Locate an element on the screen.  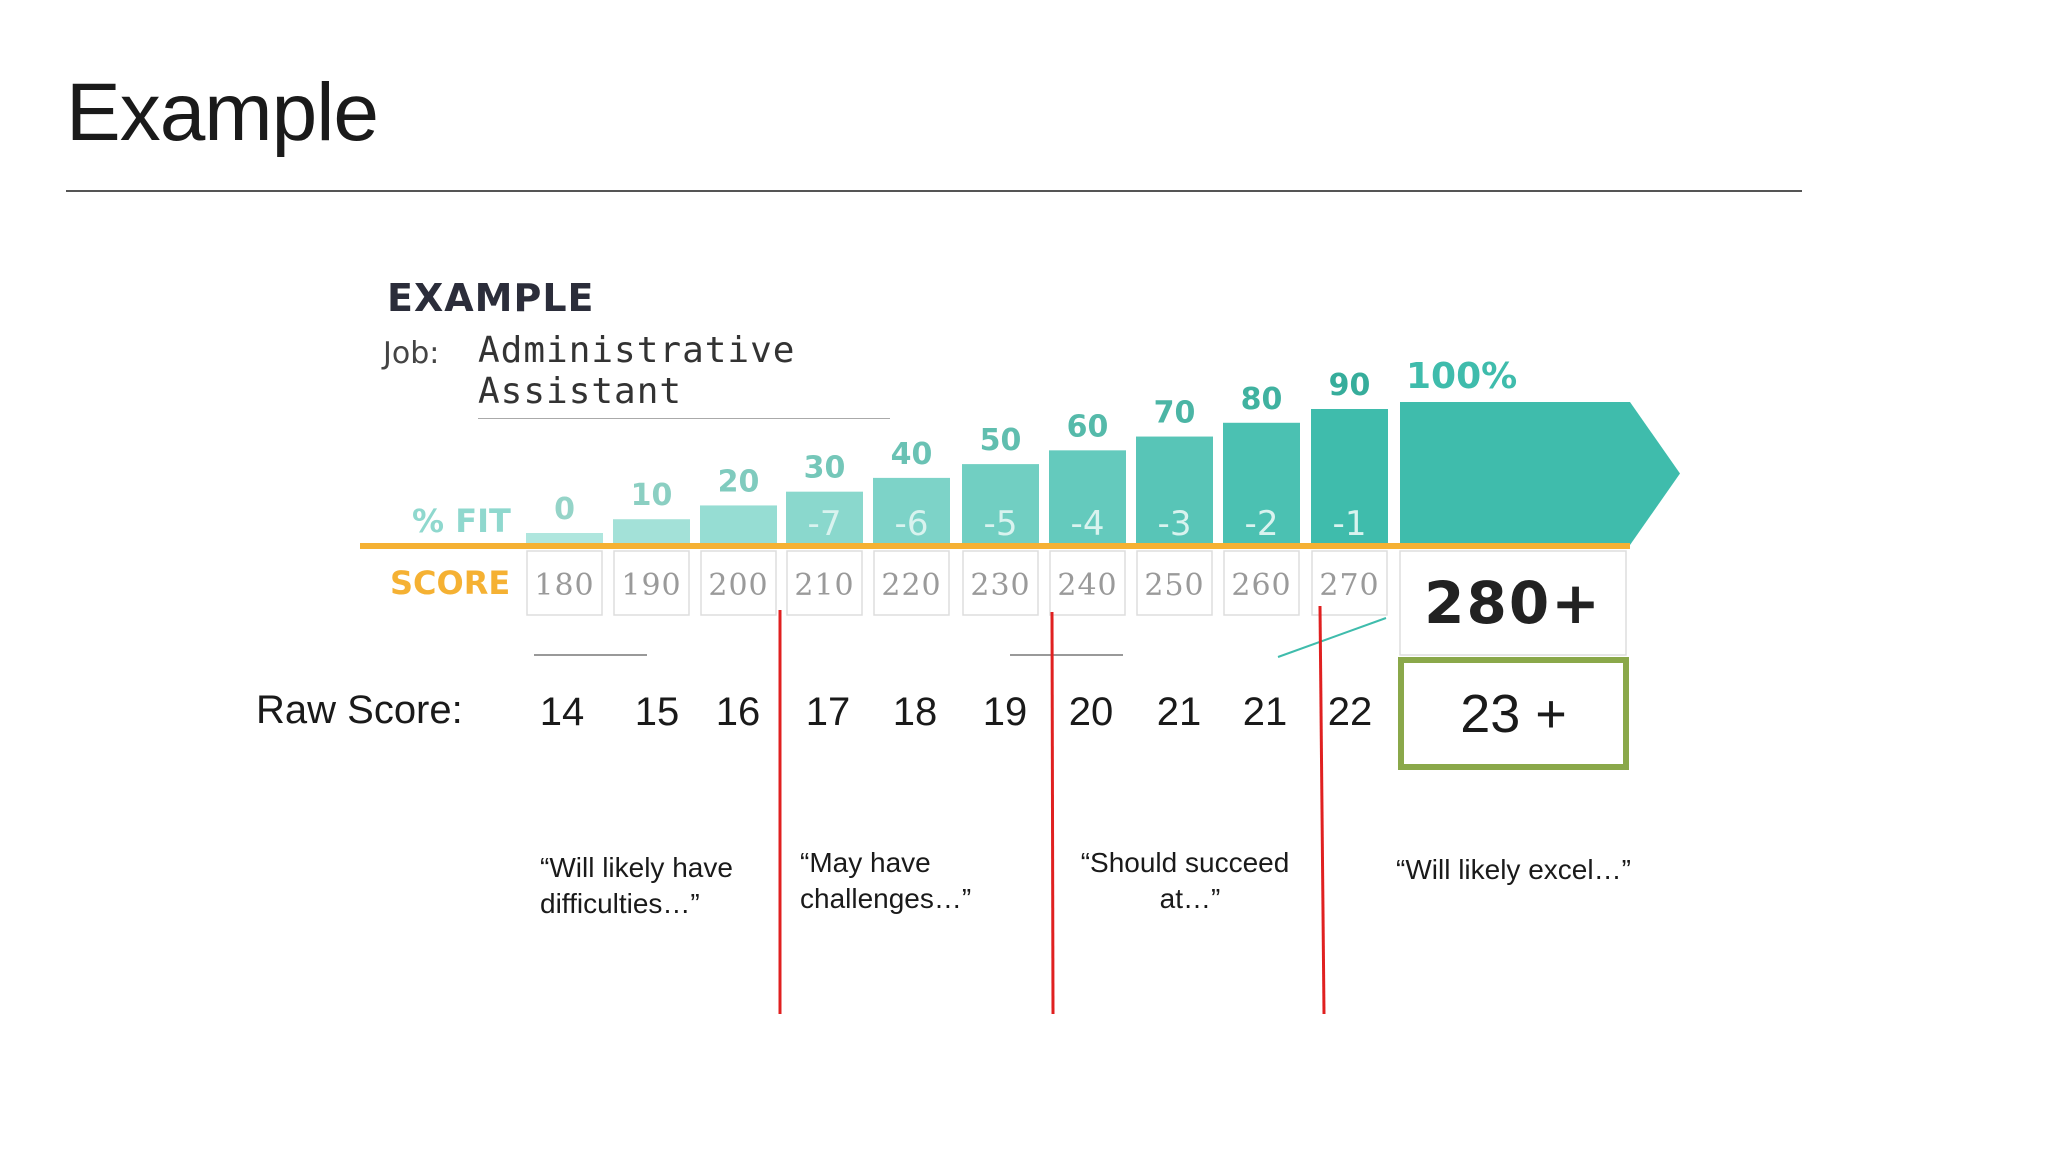
fit-inner-label: -5 is located at coordinates (1001, 524).